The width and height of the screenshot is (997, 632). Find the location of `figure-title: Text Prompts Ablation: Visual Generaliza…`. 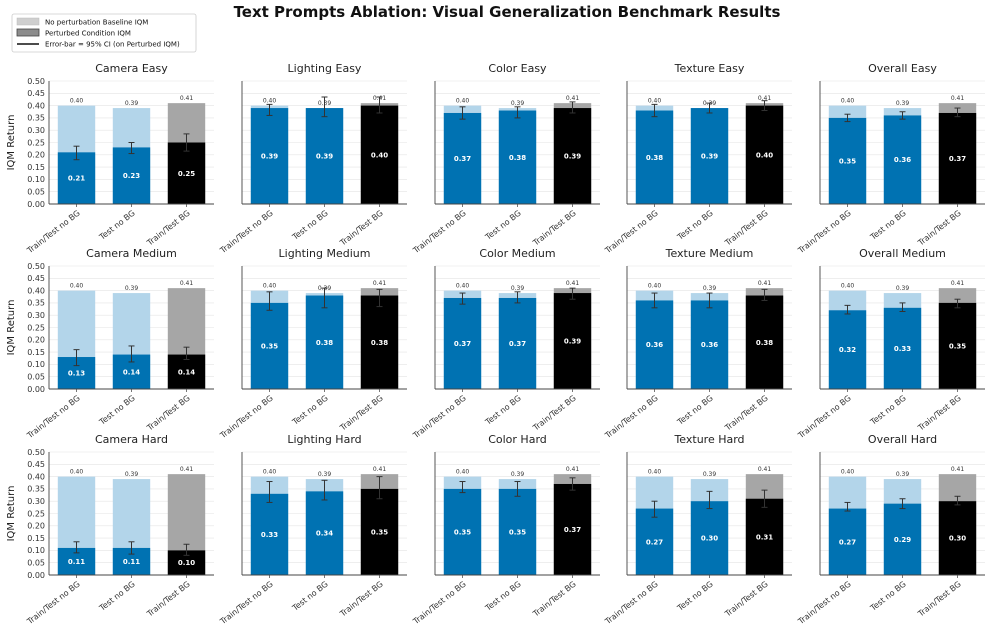

figure-title: Text Prompts Ablation: Visual Generaliza… is located at coordinates (507, 12).